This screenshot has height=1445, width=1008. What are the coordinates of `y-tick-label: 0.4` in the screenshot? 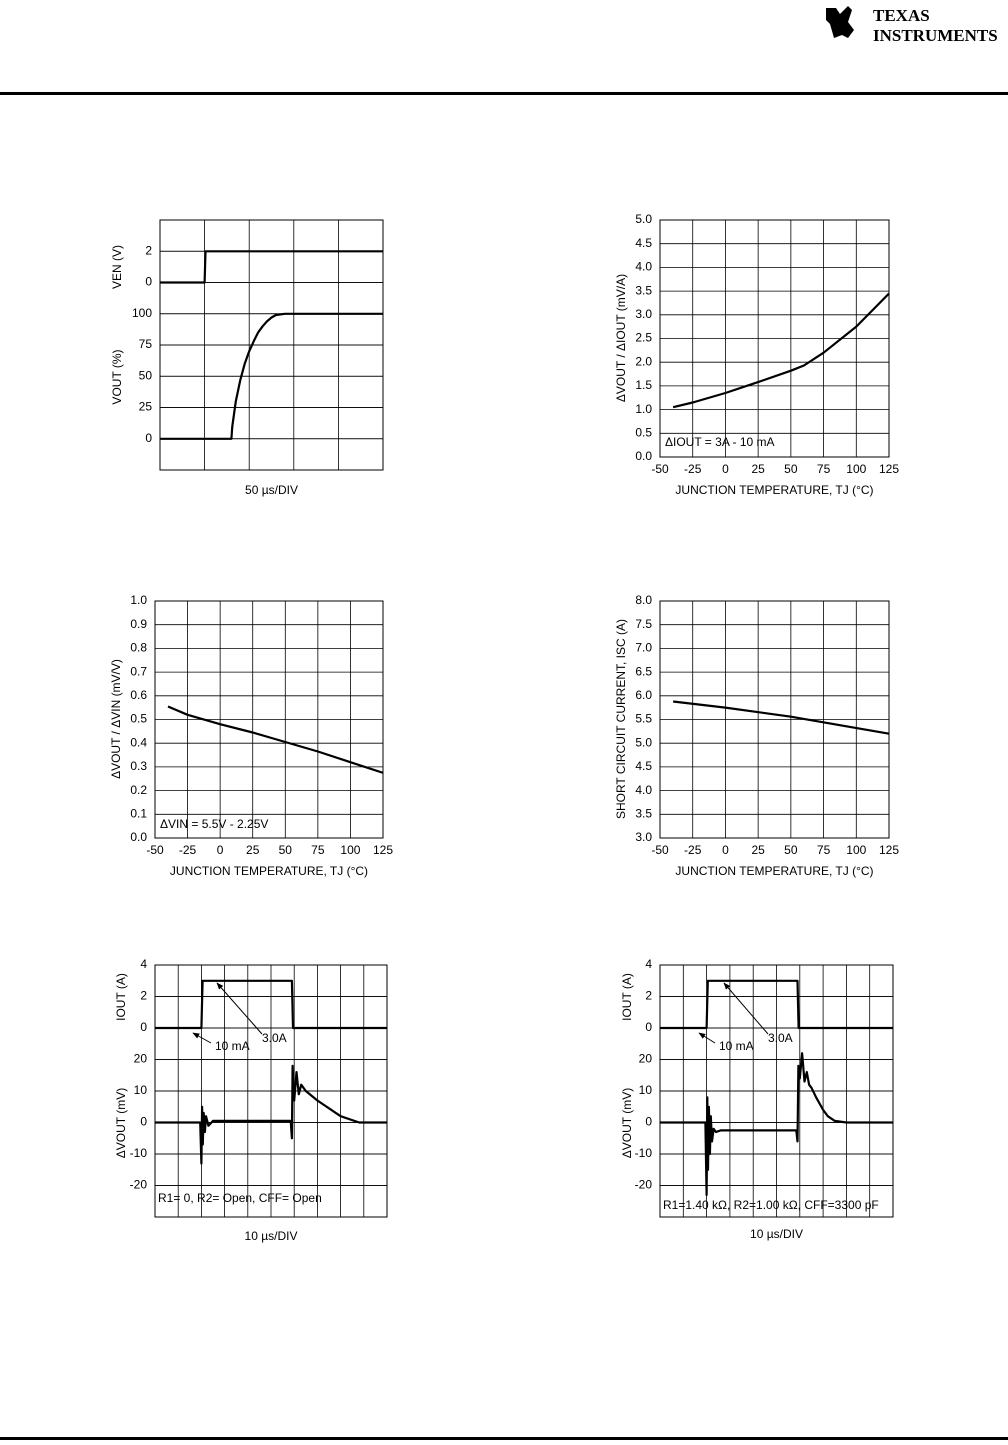 It's located at (138, 742).